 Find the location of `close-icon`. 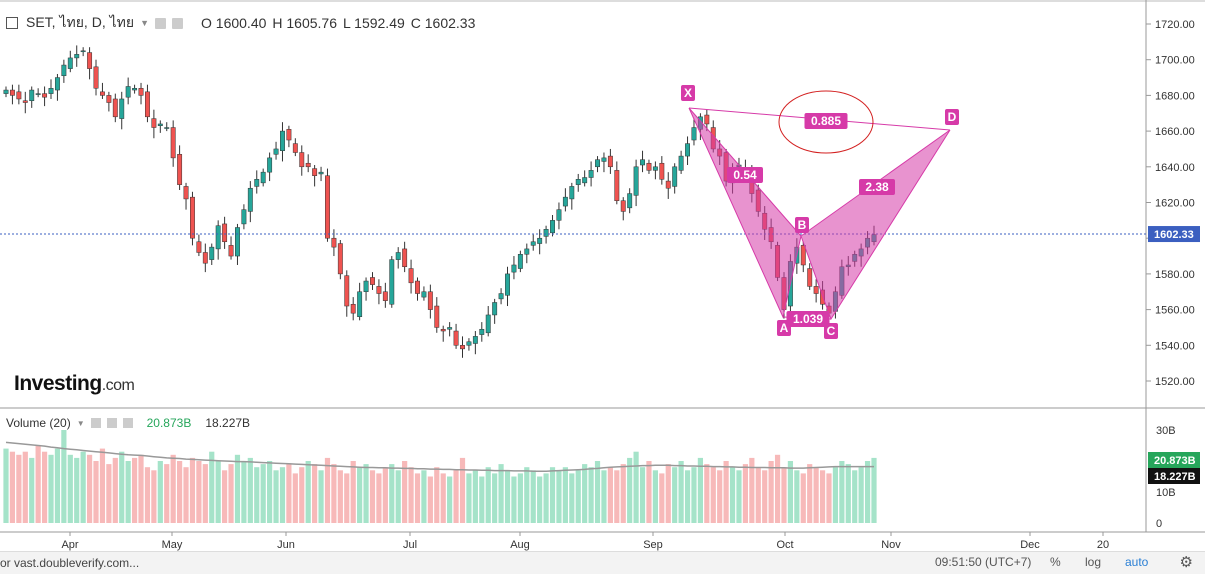

close-icon is located at coordinates (127, 423).